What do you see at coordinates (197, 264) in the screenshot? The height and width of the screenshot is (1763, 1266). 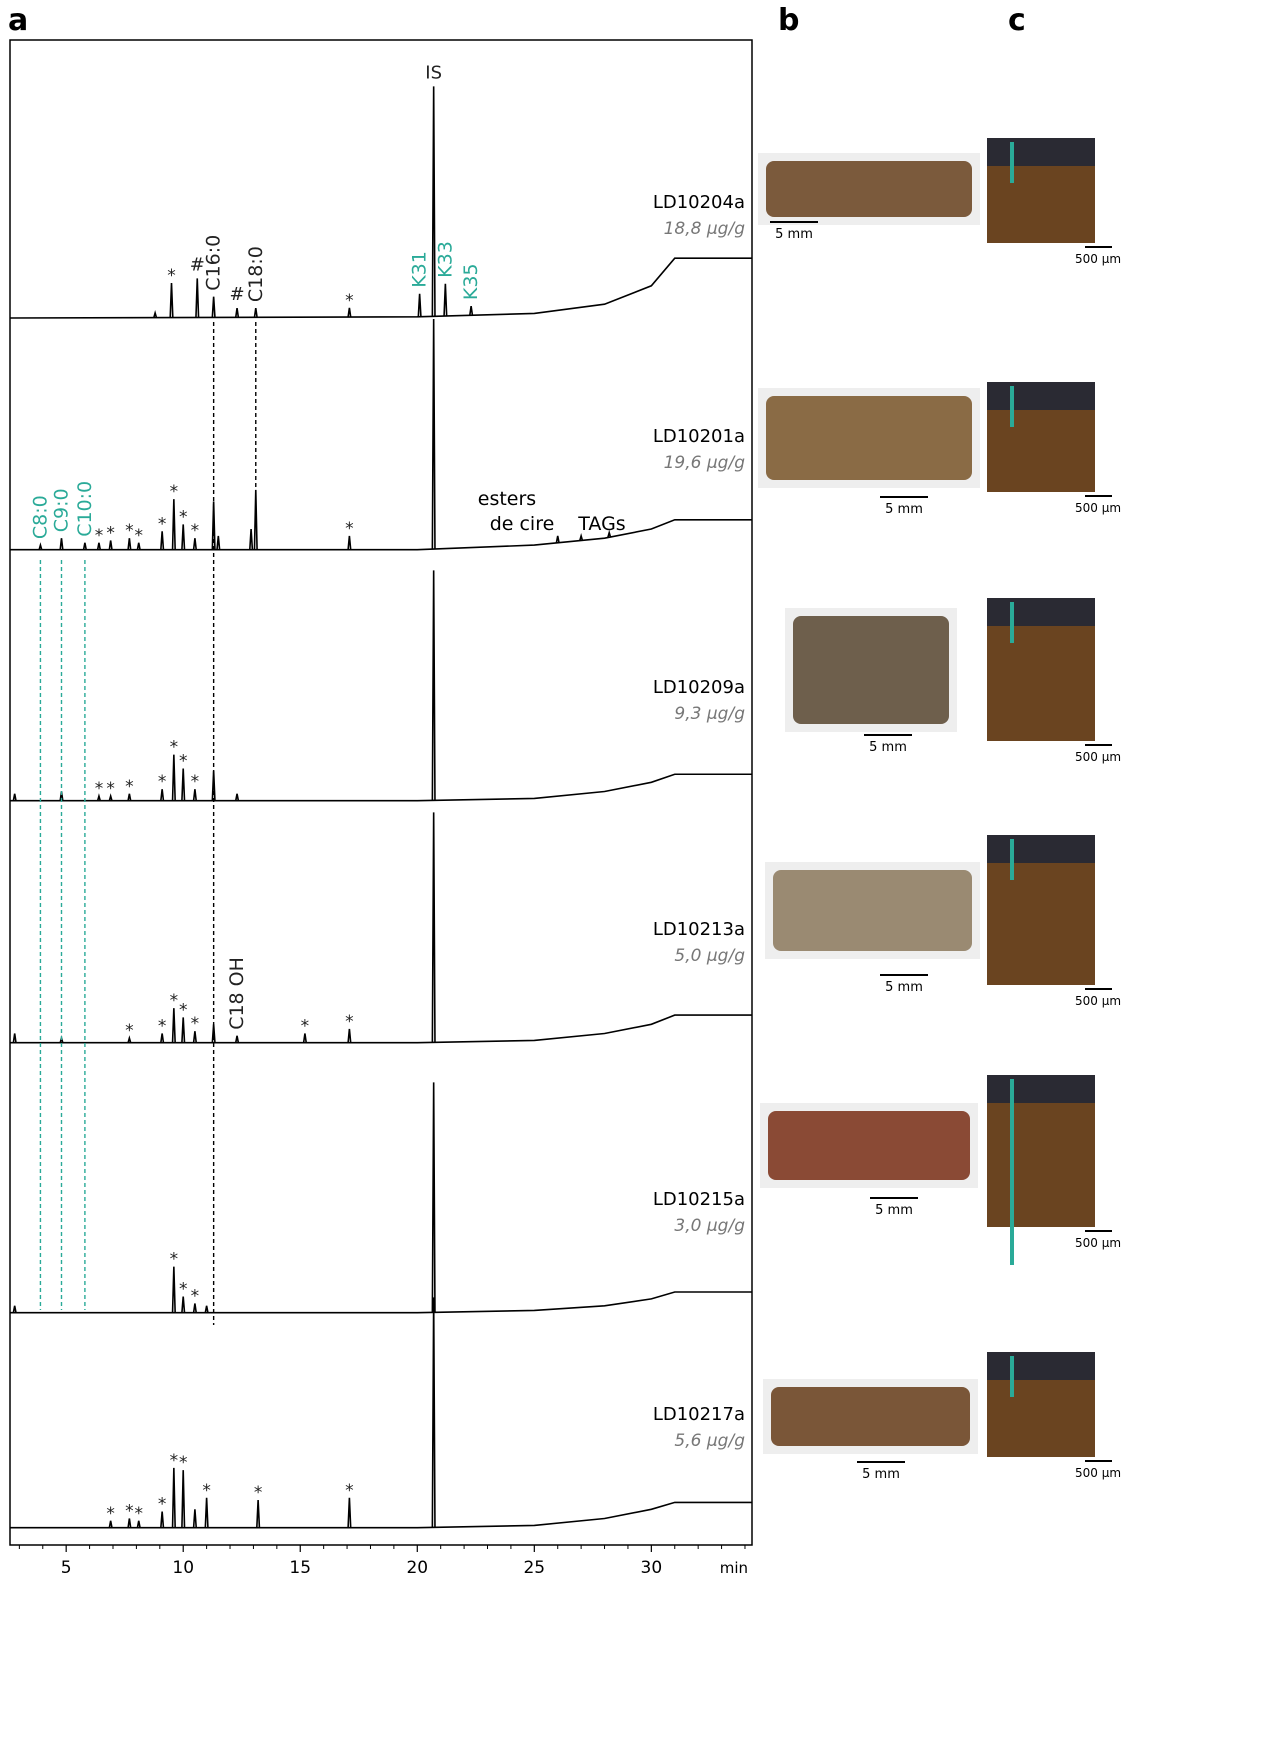 I see `peak-label: #` at bounding box center [197, 264].